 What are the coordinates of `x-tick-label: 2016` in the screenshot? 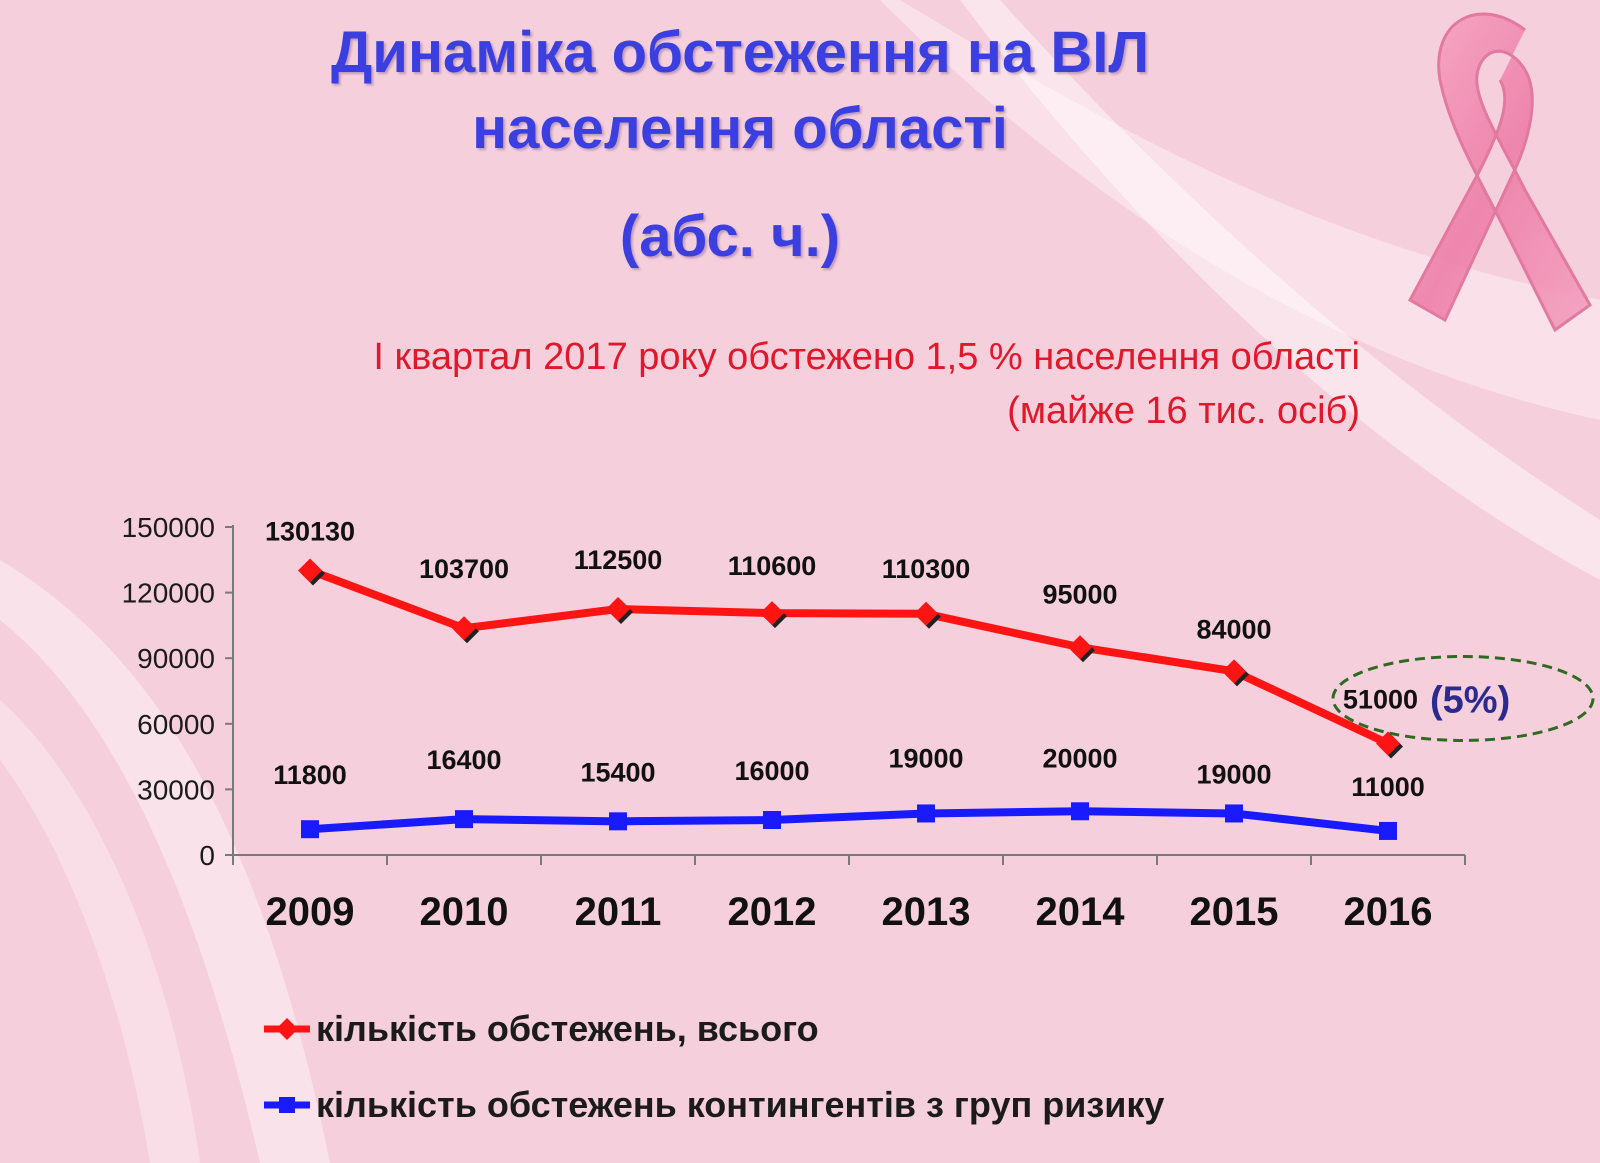 It's located at (1388, 912).